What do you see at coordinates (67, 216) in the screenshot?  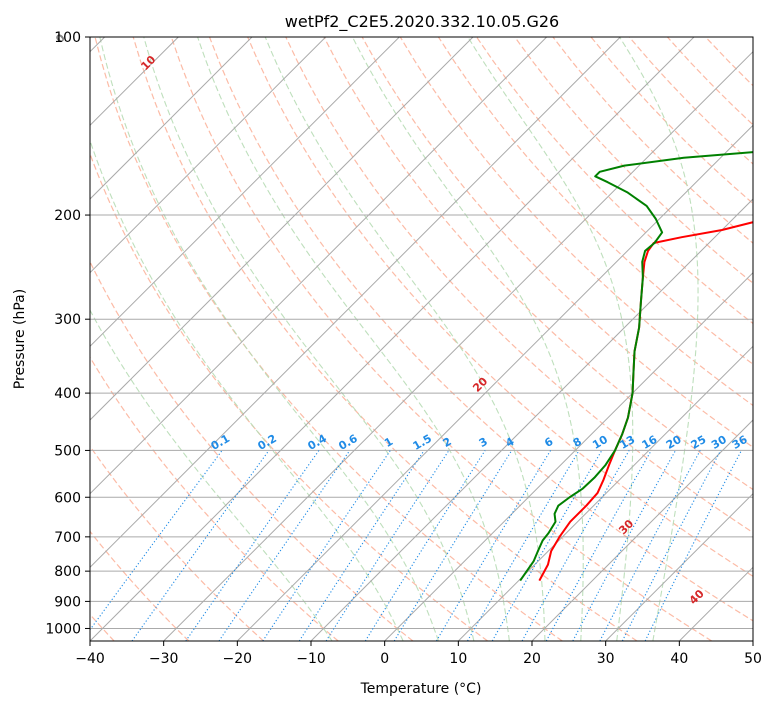 I see `y-tick-label: 200` at bounding box center [67, 216].